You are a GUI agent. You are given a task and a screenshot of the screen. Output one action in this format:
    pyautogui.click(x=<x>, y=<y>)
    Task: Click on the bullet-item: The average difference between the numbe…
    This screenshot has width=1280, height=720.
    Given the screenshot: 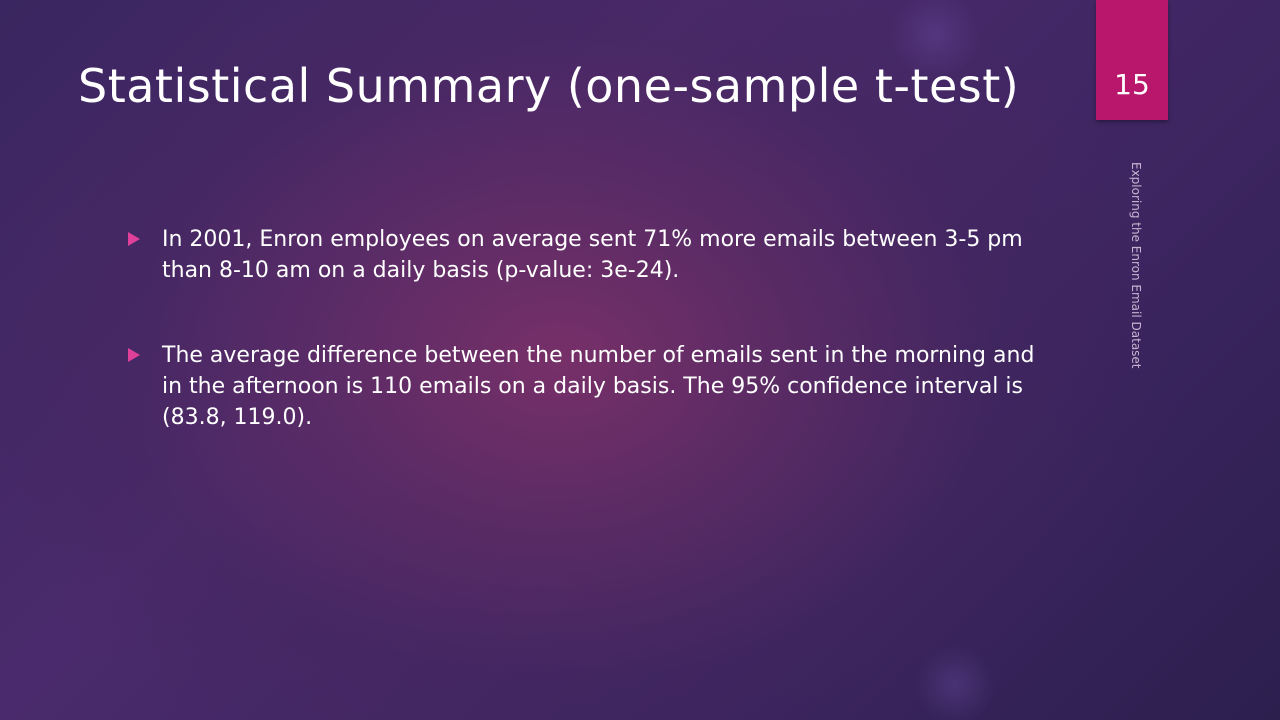 What is the action you would take?
    pyautogui.click(x=581, y=386)
    